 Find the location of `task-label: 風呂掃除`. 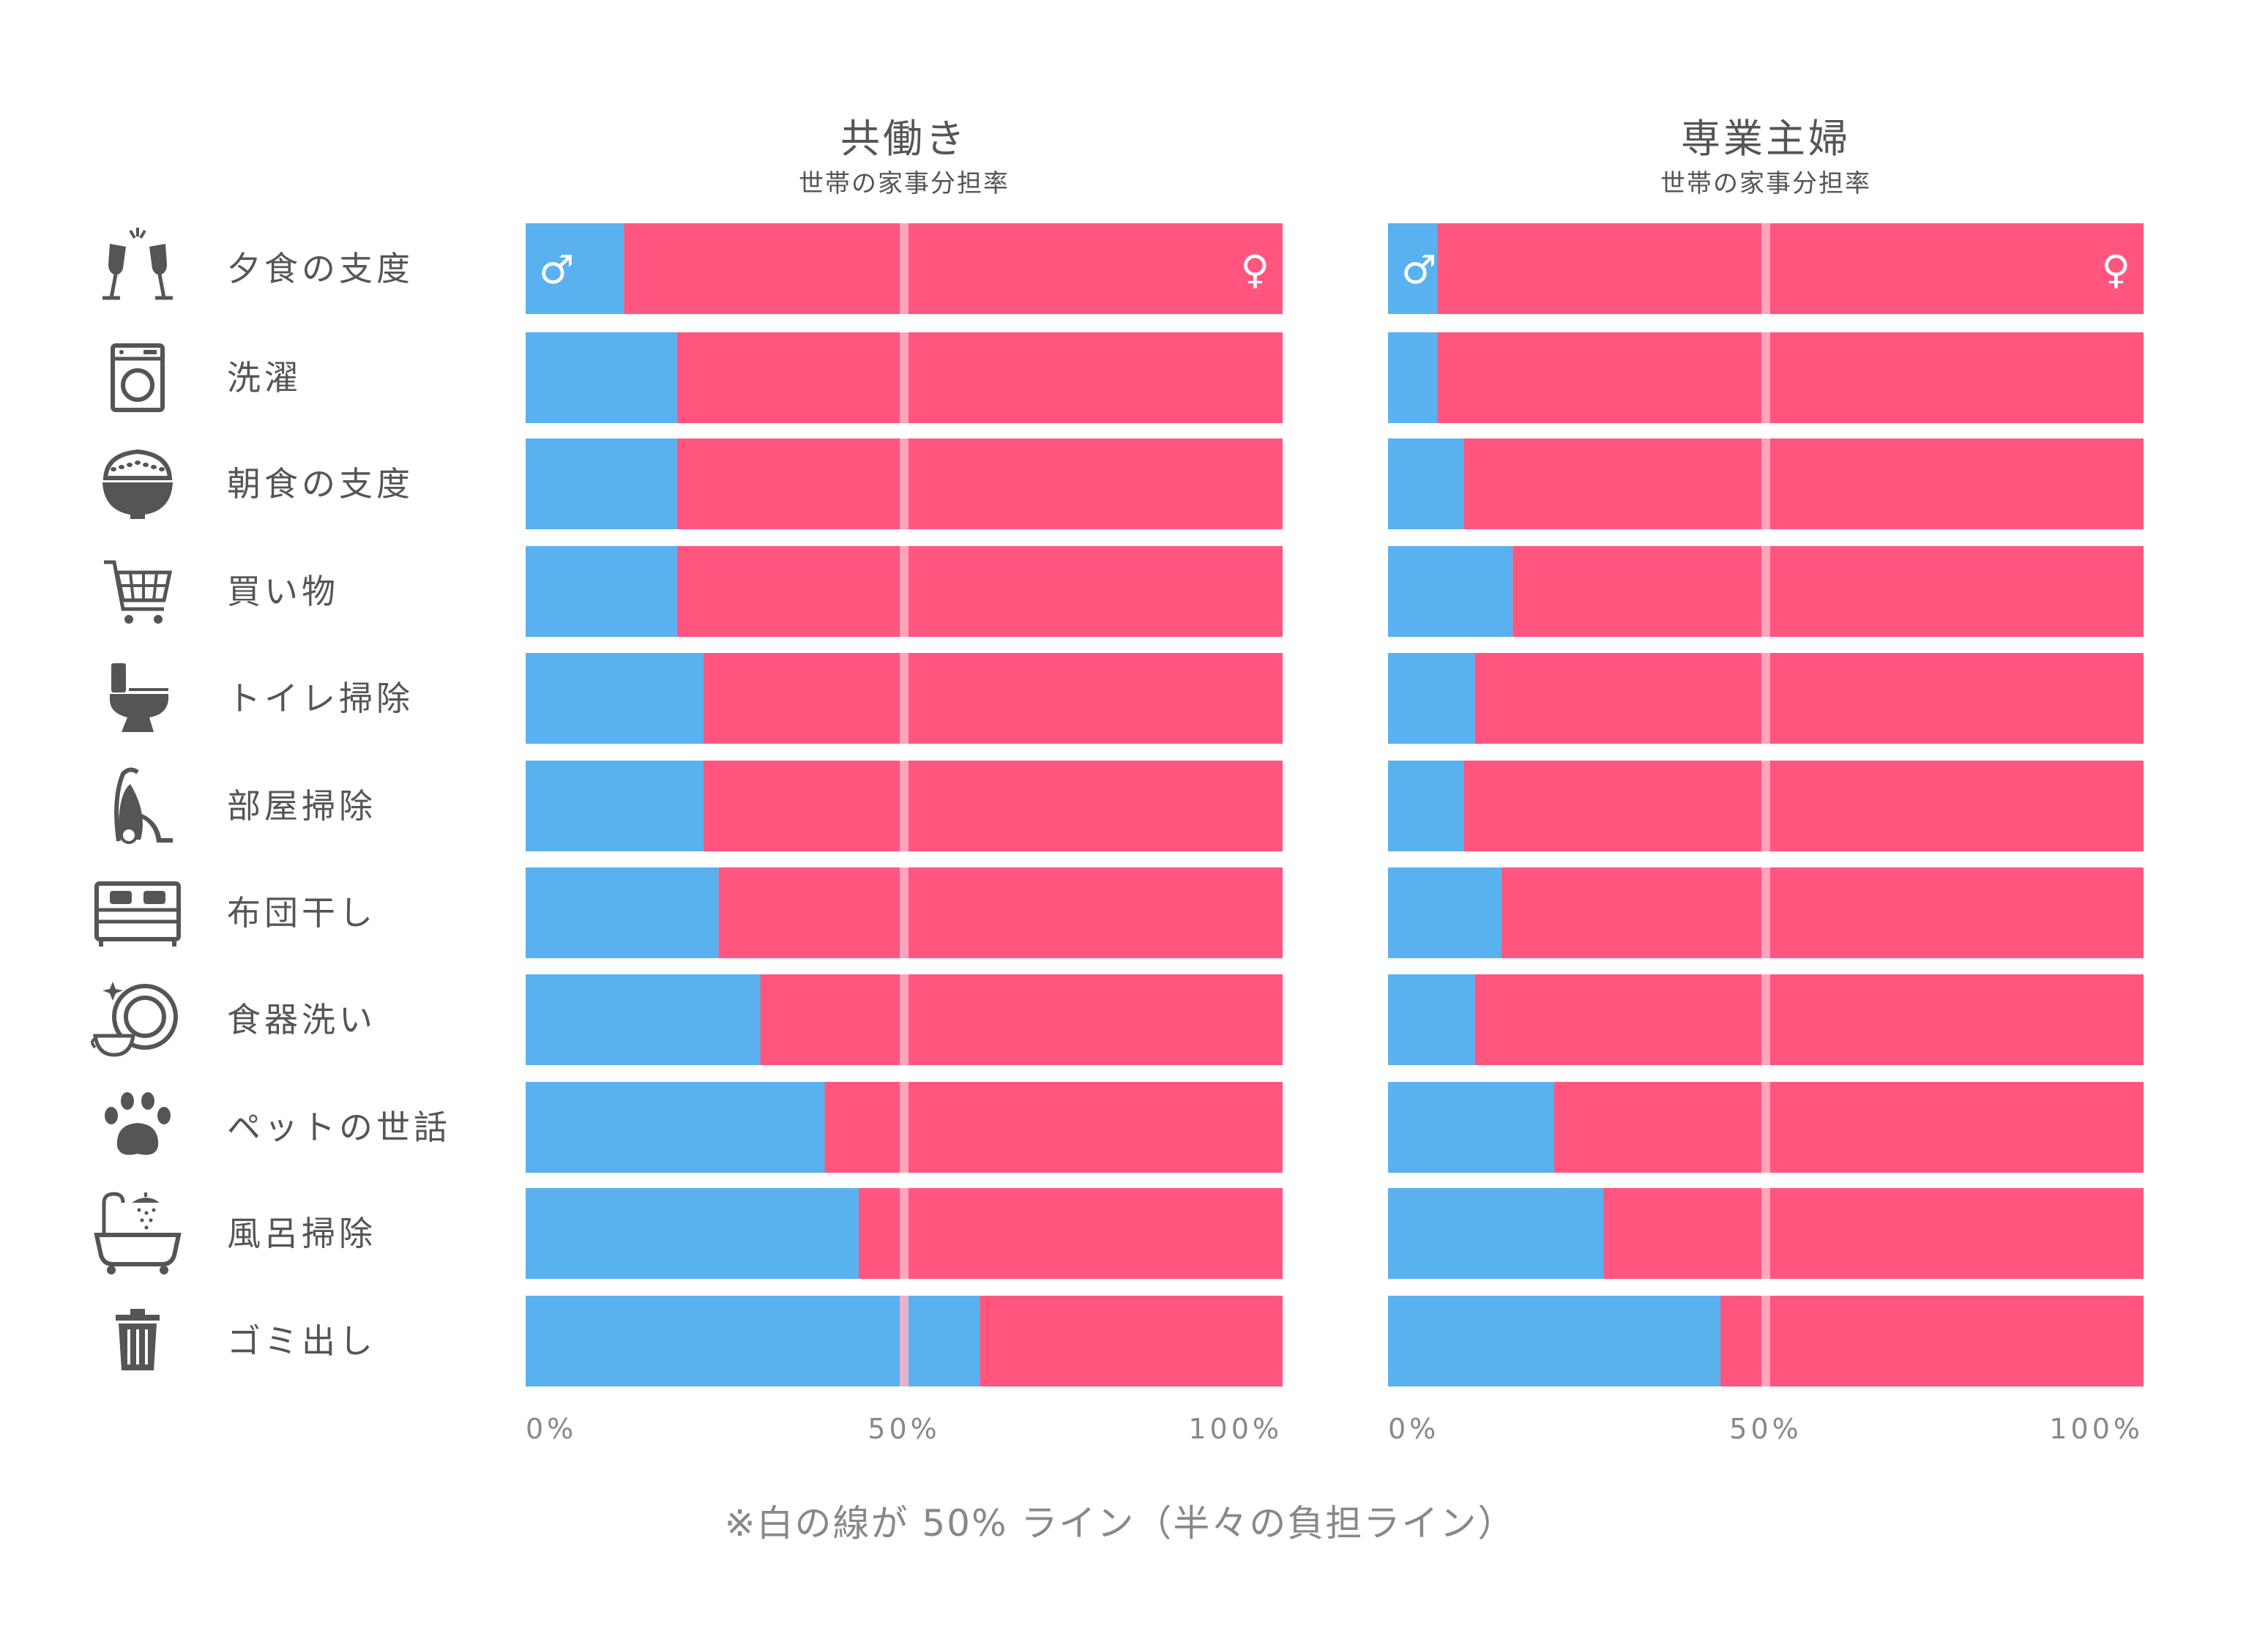

task-label: 風呂掃除 is located at coordinates (301, 1233).